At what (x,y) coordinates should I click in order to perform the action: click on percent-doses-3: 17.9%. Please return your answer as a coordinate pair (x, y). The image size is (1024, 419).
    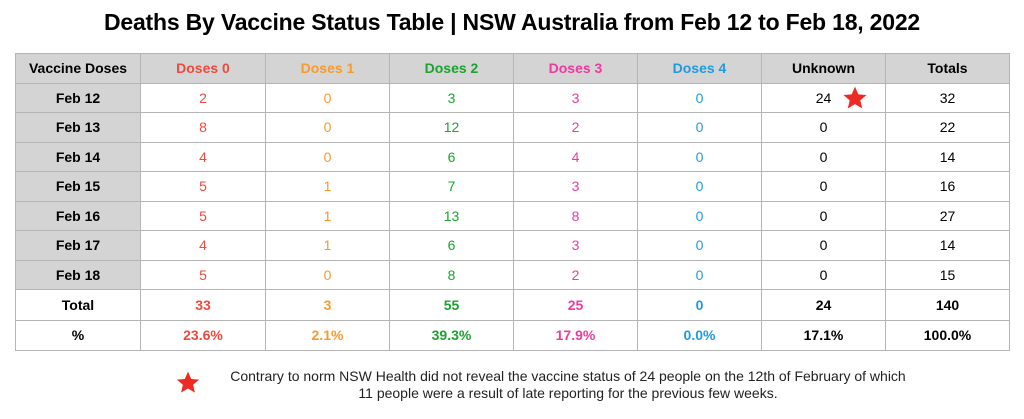
    Looking at the image, I should click on (575, 335).